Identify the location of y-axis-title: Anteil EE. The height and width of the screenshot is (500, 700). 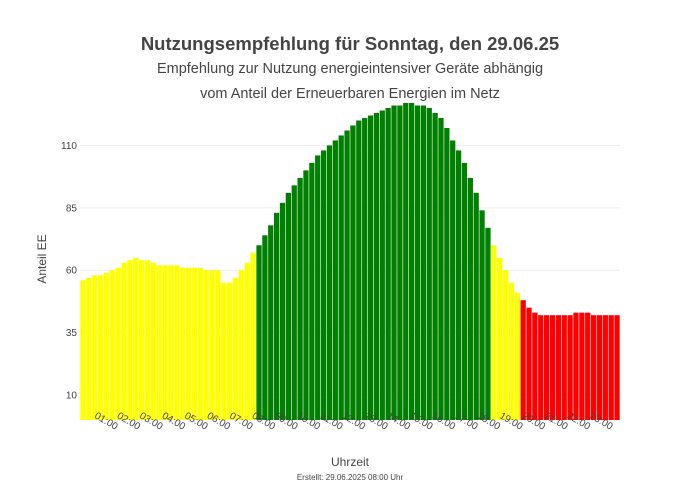
(42, 258).